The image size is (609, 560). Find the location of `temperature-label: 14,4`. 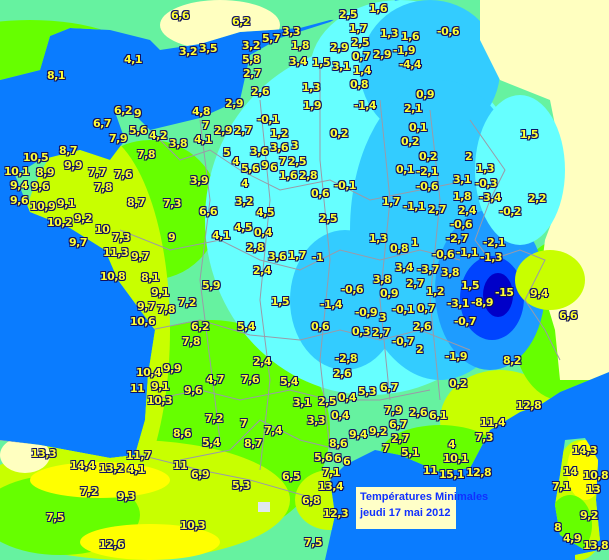

temperature-label: 14,4 is located at coordinates (83, 465).